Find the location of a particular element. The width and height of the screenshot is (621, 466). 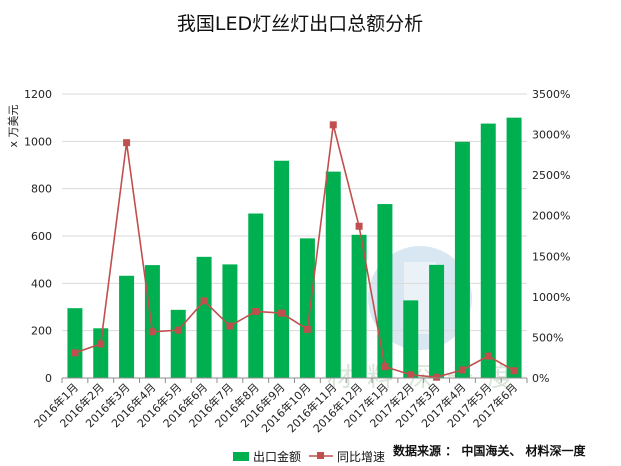

right-tick-label: 3000% is located at coordinates (551, 135).